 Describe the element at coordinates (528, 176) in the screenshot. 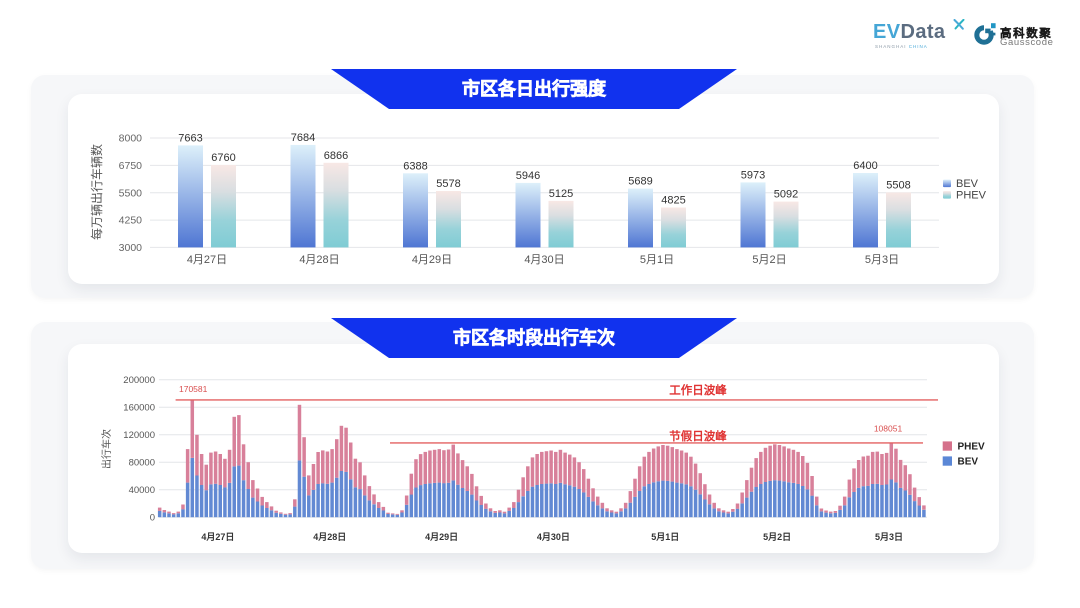

I see `svg-text: 5946` at that location.